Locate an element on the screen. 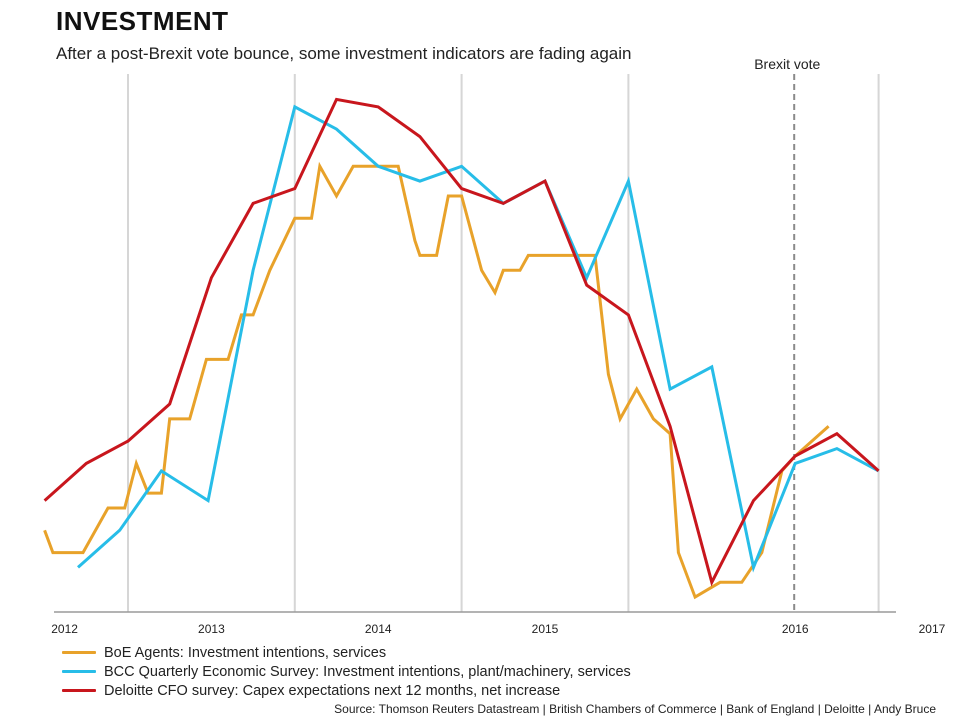  x-tick-label-2017: 2017 is located at coordinates (932, 629).